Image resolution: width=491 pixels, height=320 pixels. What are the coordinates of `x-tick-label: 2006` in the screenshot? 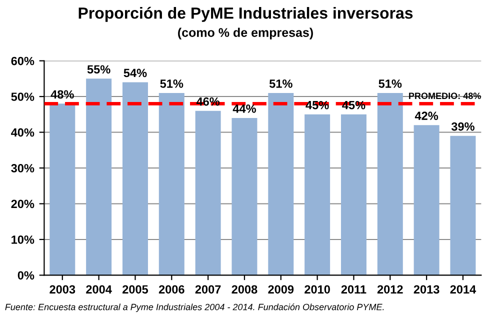 It's located at (171, 289).